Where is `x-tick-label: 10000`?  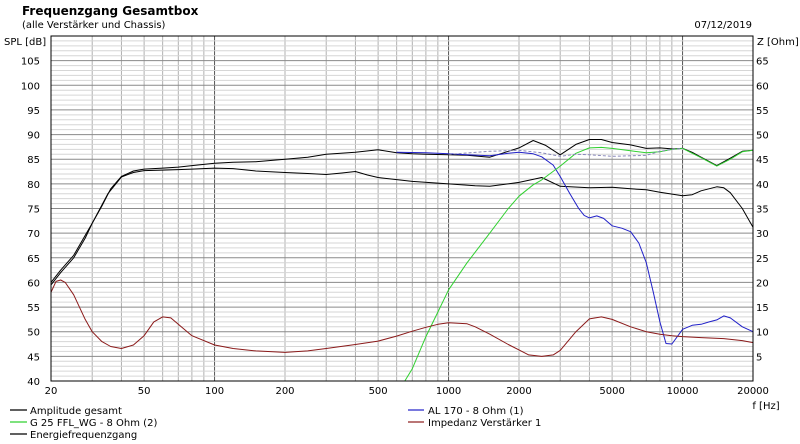 x-tick-label: 10000 is located at coordinates (683, 391).